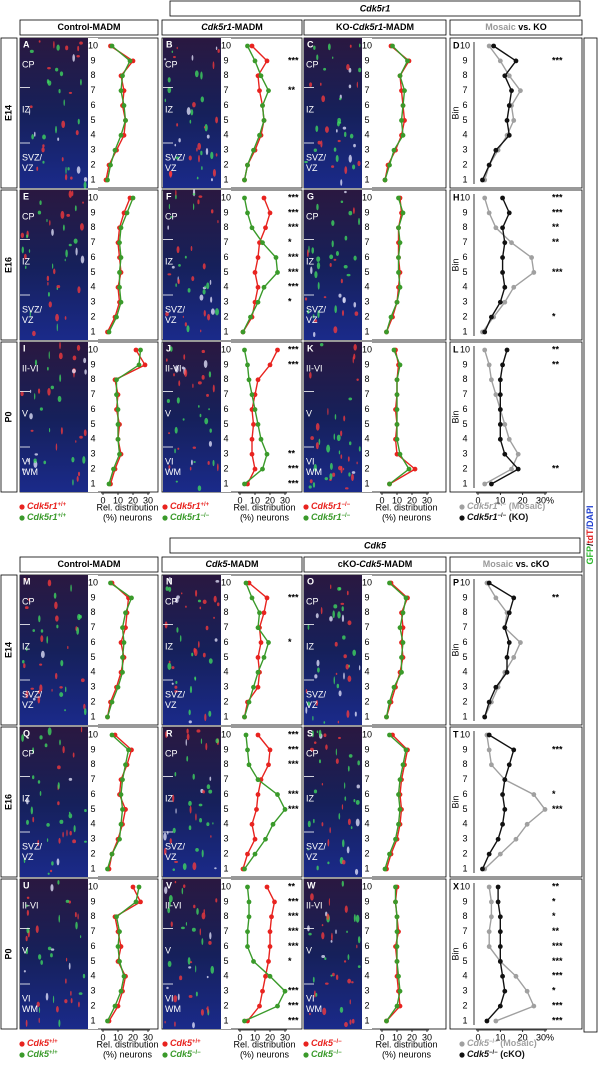 This screenshot has width=598, height=1074. Describe the element at coordinates (24, 348) in the screenshot. I see `panel-letter: I` at that location.